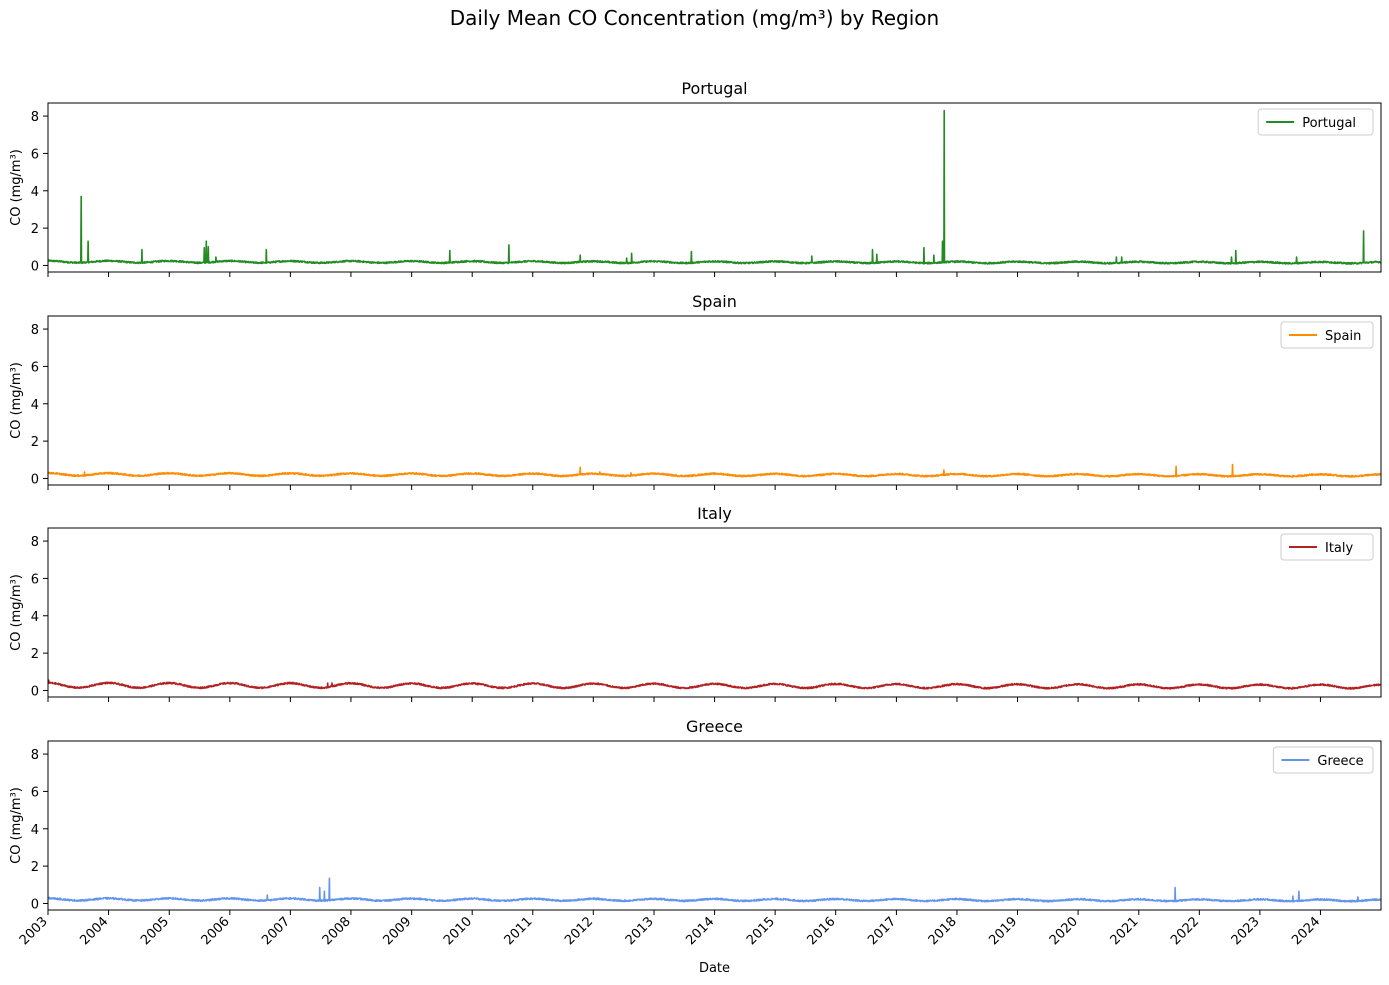 This screenshot has width=1389, height=985. Describe the element at coordinates (714, 890) in the screenshot. I see `series-line-greece` at that location.